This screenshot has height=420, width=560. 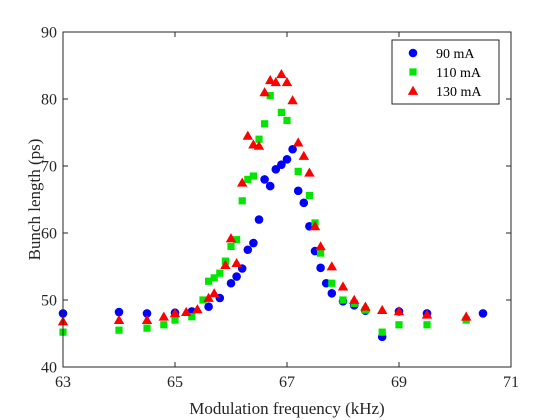 What do you see at coordinates (459, 73) in the screenshot?
I see `legend-label: 110 mA` at bounding box center [459, 73].